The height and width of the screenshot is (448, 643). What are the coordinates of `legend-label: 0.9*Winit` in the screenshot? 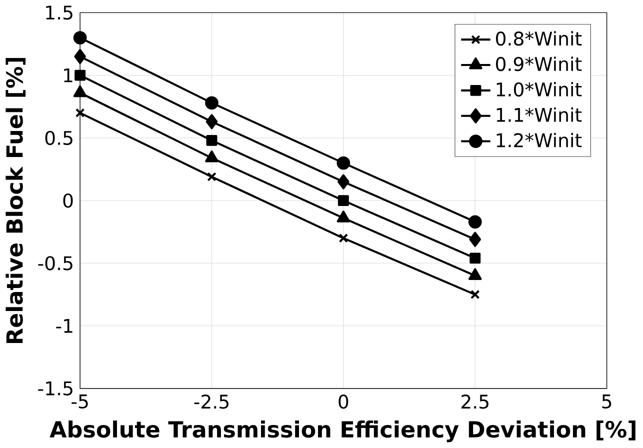 It's located at (539, 64).